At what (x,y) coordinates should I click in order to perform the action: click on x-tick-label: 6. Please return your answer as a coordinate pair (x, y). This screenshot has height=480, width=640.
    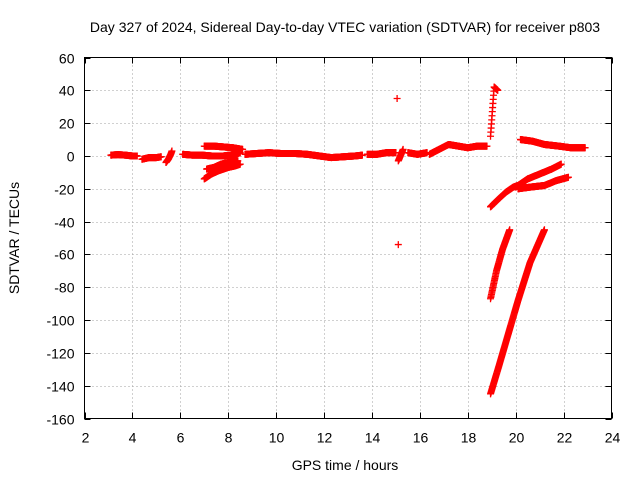
    Looking at the image, I should click on (181, 438).